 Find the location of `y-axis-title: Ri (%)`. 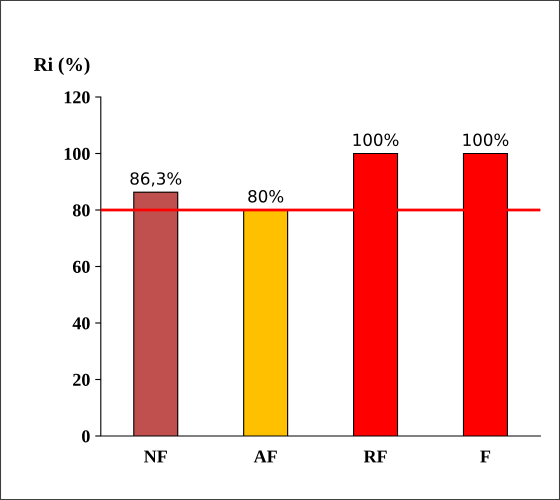

y-axis-title: Ri (%) is located at coordinates (62, 66).